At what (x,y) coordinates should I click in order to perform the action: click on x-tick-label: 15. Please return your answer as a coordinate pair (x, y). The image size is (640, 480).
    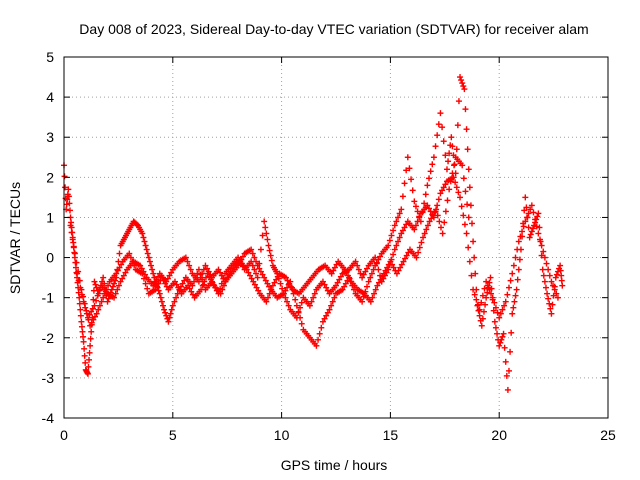
    Looking at the image, I should click on (391, 435).